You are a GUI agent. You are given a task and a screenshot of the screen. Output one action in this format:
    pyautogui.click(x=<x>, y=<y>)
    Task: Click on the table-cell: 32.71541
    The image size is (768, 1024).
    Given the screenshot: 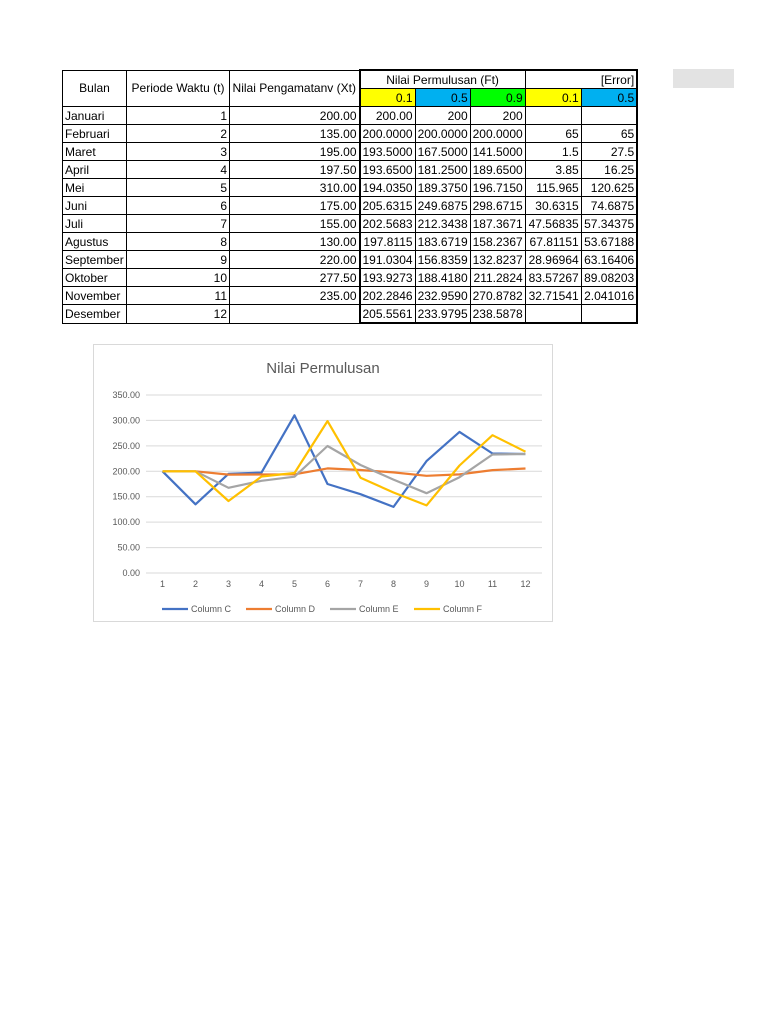 What is the action you would take?
    pyautogui.click(x=553, y=295)
    